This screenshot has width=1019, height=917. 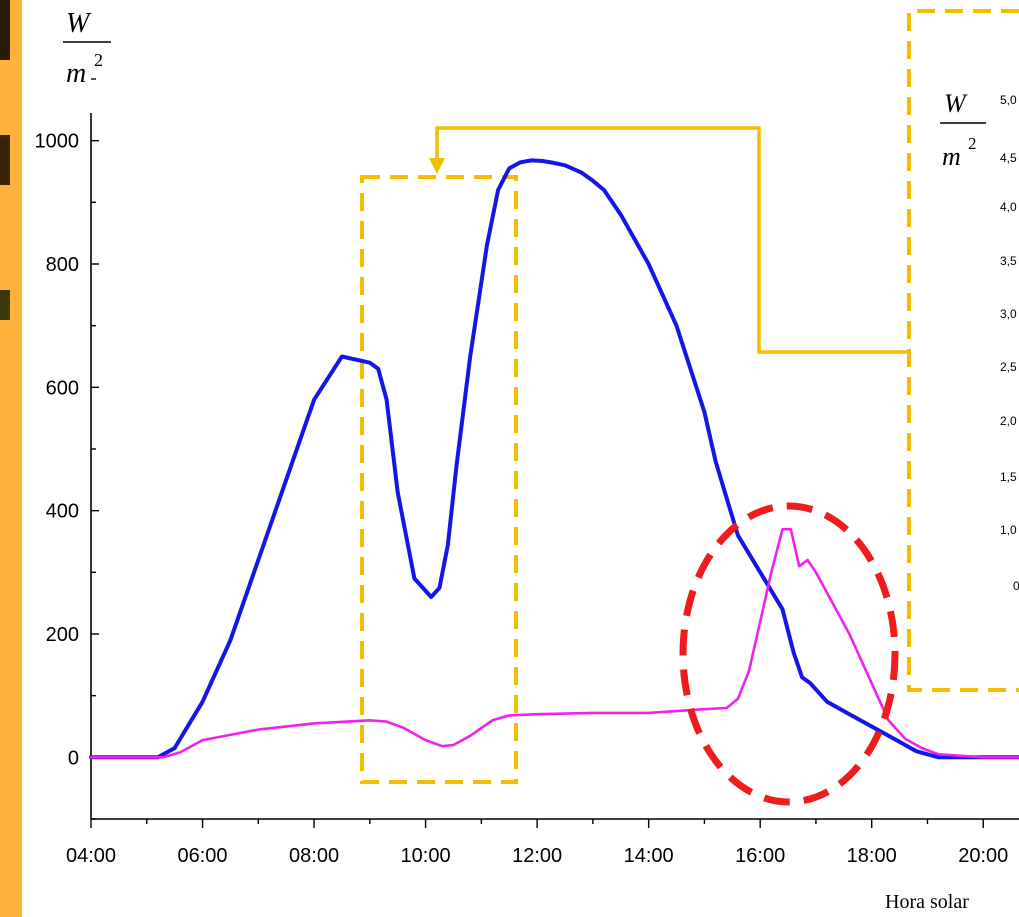 I want to click on inset-tick-labels: 5,0 4,5 4,0 3,5 3,0 2,5 2,0 1,5 1,0 0, so click(x=1009, y=343).